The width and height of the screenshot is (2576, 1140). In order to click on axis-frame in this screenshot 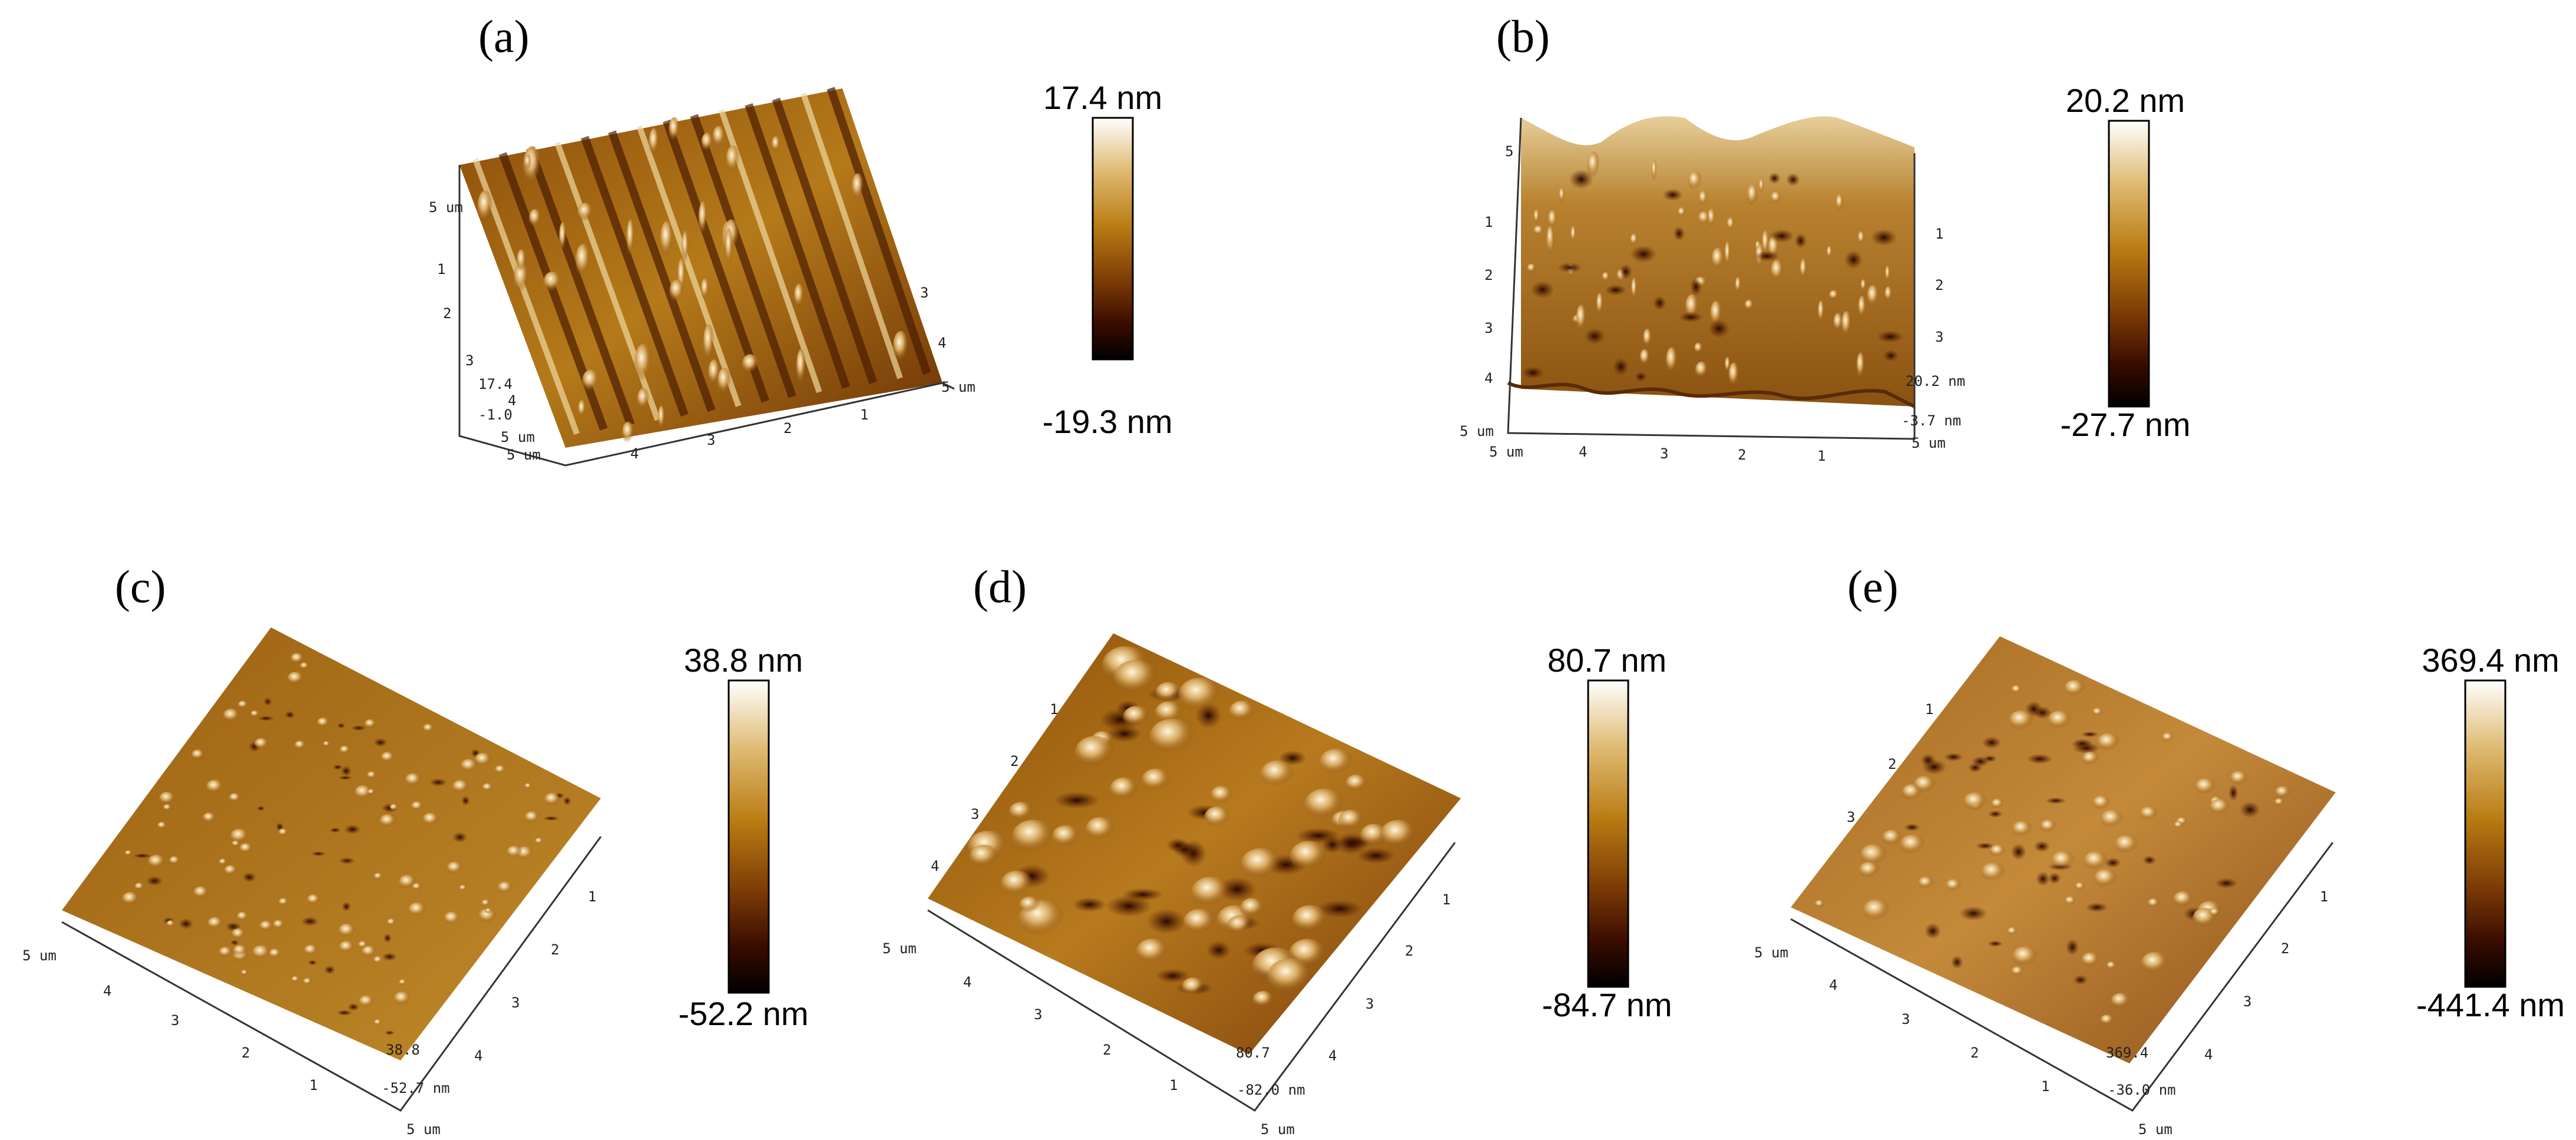, I will do `click(2062, 977)`.